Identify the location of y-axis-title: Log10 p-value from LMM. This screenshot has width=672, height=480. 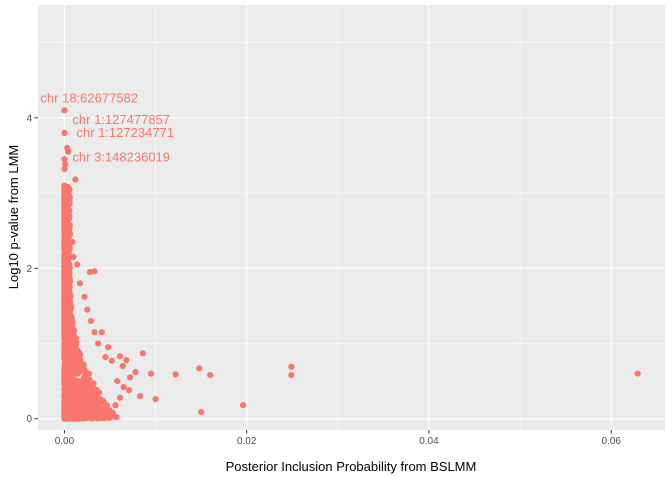
(13, 217).